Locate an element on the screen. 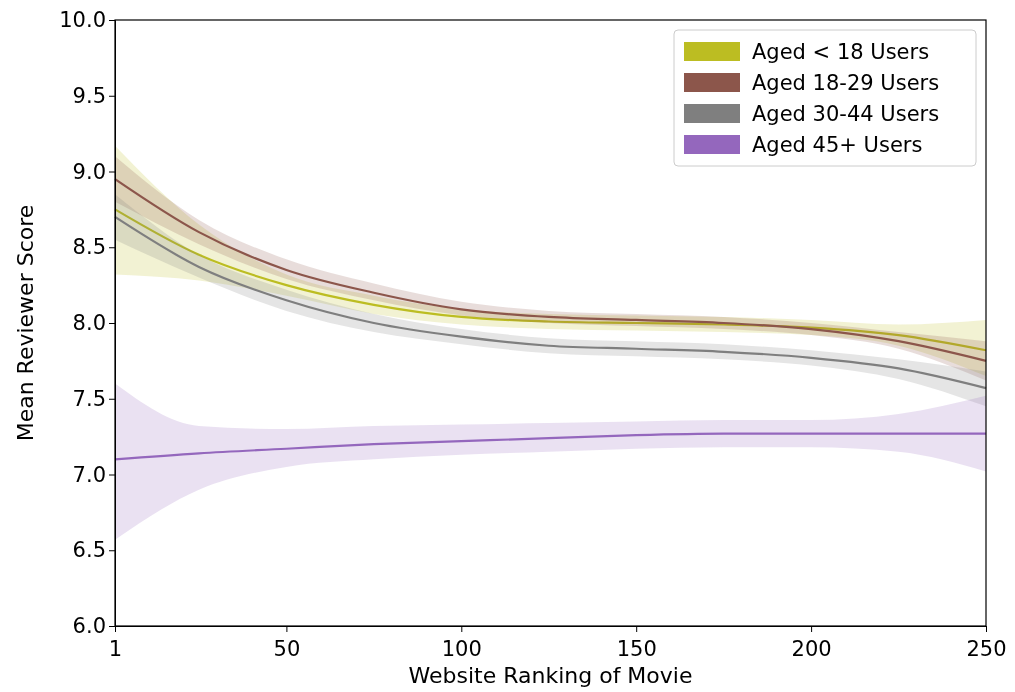 The width and height of the screenshot is (1015, 692). x-tick-label: 150 is located at coordinates (636, 649).